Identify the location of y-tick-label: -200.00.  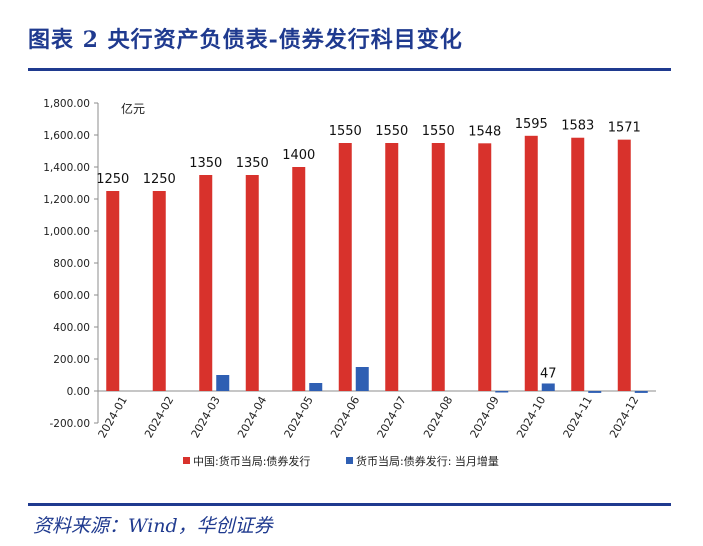
(69, 424).